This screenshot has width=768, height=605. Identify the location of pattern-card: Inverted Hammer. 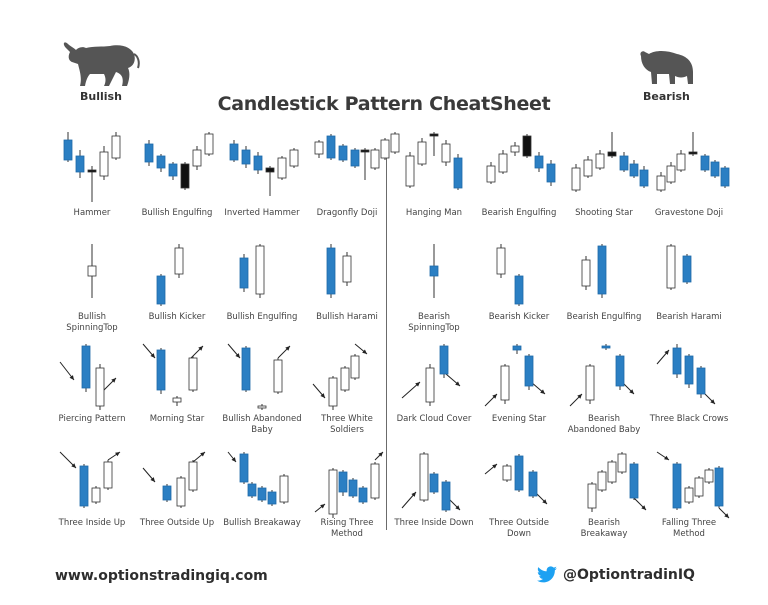
(262, 181).